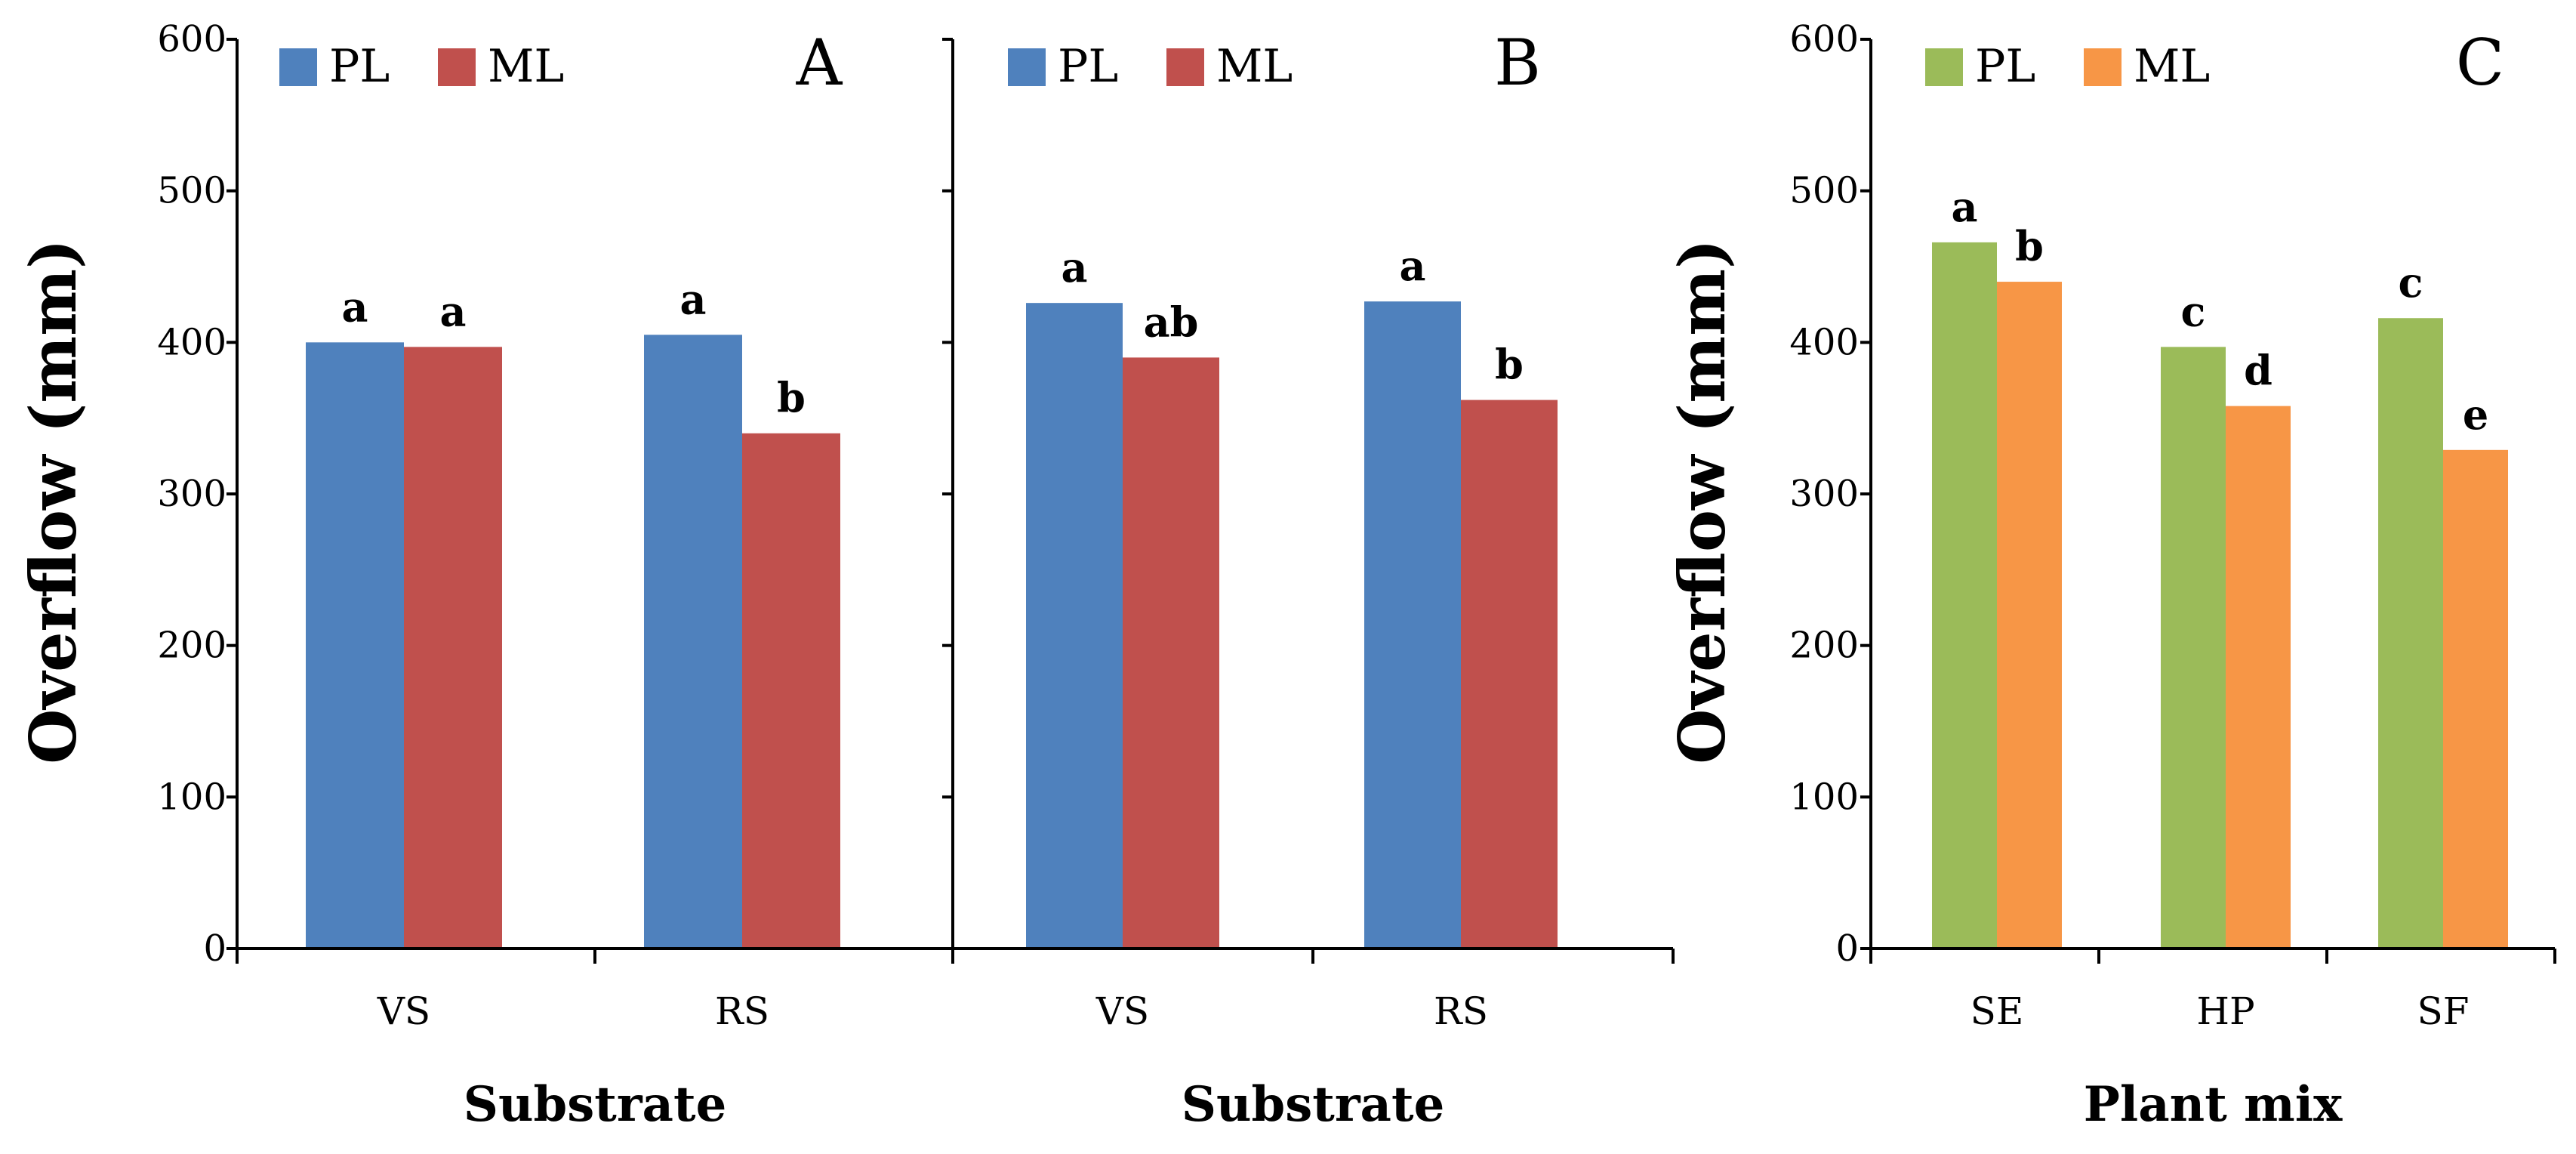 This screenshot has height=1154, width=2576. I want to click on bar-C-PL-SF, so click(2410, 633).